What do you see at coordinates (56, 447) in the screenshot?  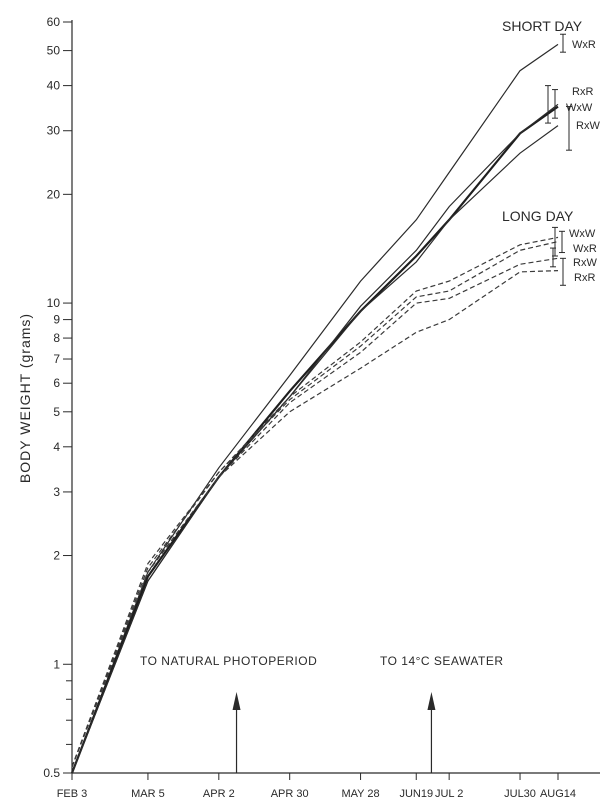 I see `y-tick-label: 4` at bounding box center [56, 447].